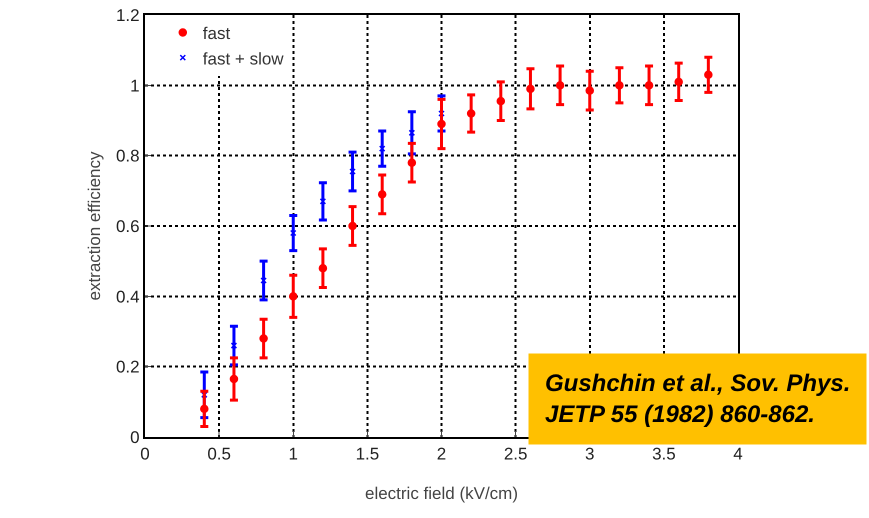 This screenshot has height=518, width=869. What do you see at coordinates (589, 454) in the screenshot?
I see `x-tick-label: 3` at bounding box center [589, 454].